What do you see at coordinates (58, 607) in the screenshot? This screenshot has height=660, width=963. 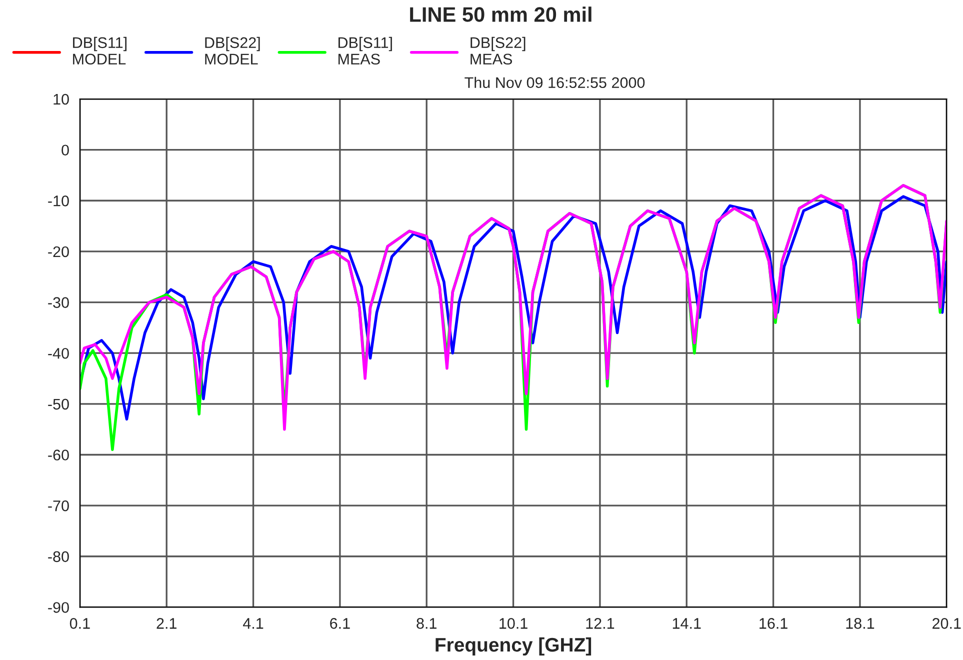 I see `y-tick-label: -90` at bounding box center [58, 607].